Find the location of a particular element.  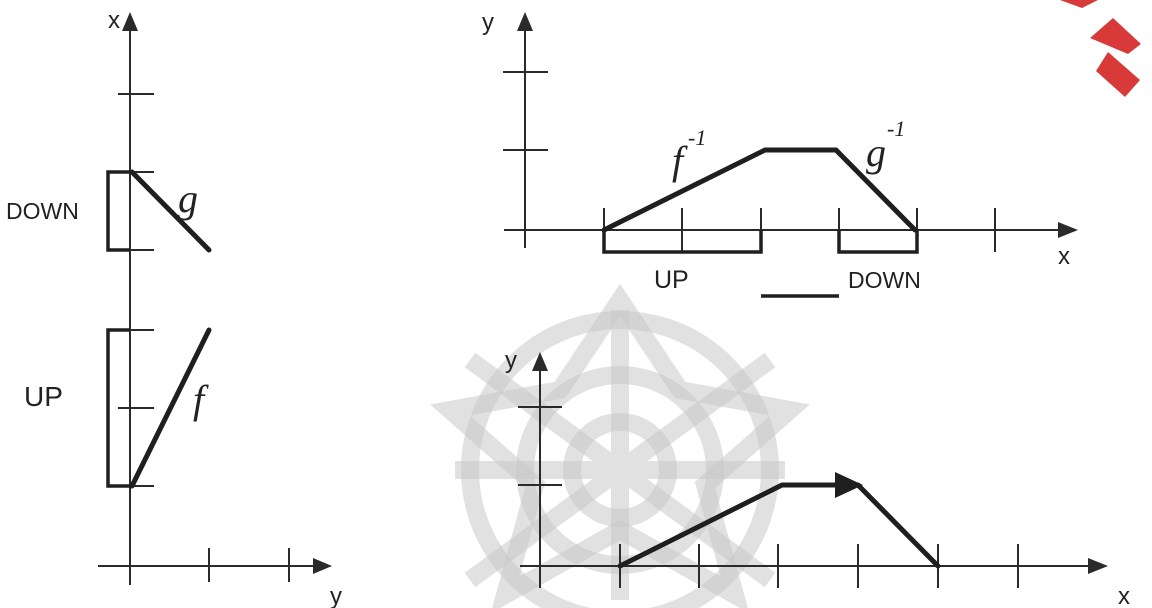

left-vertical-axis-arrow is located at coordinates (130, 21).